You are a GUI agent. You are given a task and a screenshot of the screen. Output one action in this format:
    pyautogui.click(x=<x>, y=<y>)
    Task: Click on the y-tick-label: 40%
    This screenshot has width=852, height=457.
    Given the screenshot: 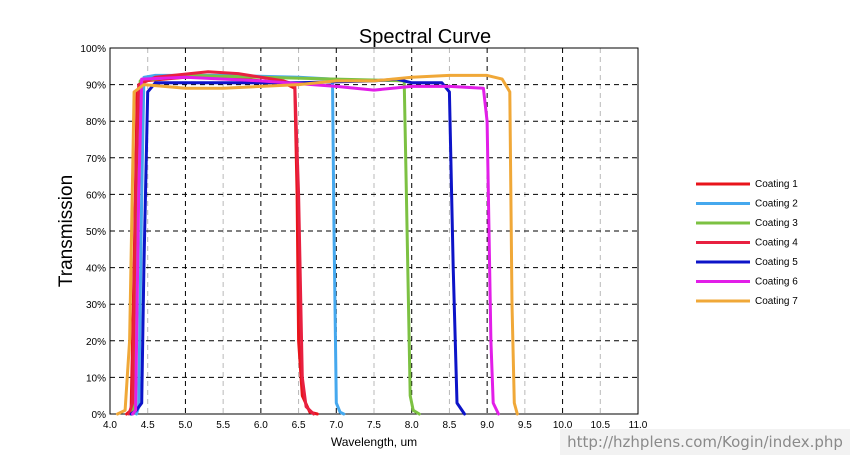 What is the action you would take?
    pyautogui.click(x=96, y=269)
    